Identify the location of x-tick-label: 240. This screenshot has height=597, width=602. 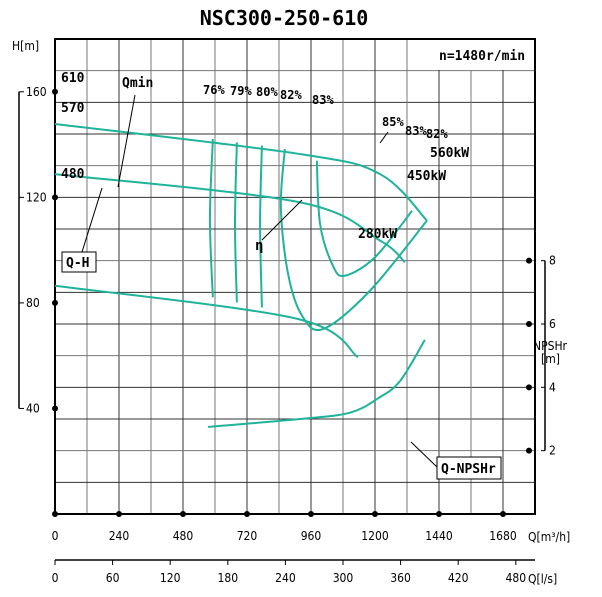
(119, 536).